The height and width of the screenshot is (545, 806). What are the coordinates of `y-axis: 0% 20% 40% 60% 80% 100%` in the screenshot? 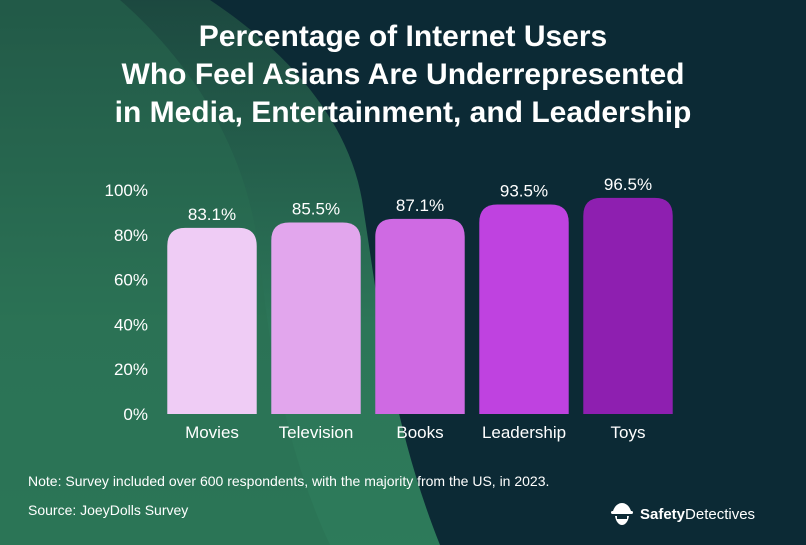 It's located at (126, 302).